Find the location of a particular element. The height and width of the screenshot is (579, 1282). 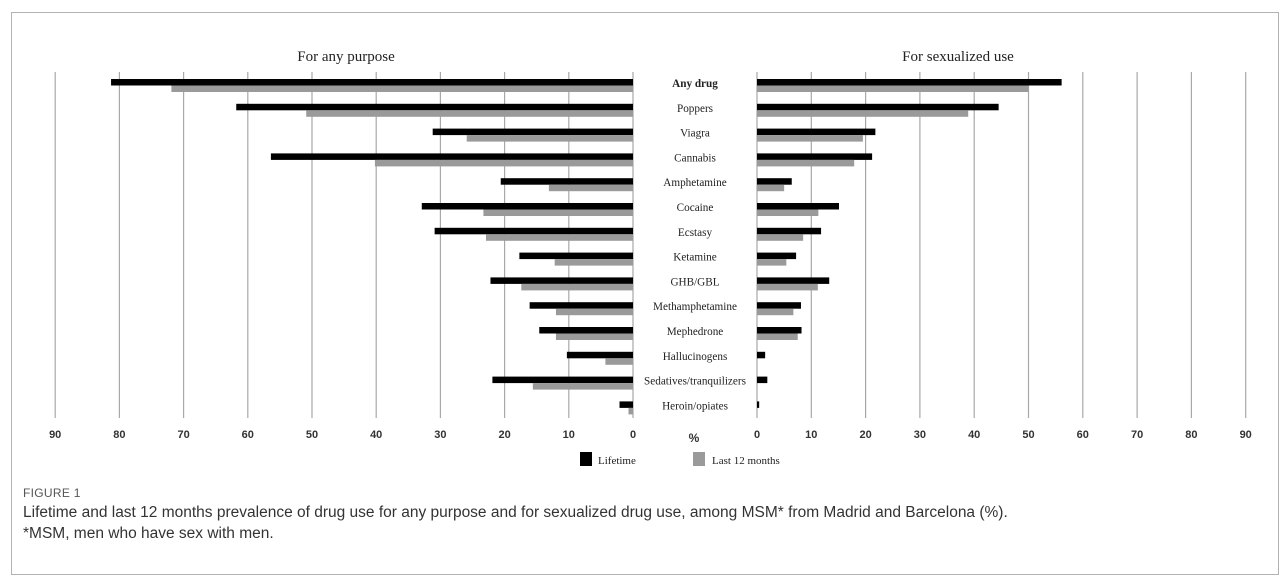

bar-sex-lifetime-any-drug is located at coordinates (909, 82).